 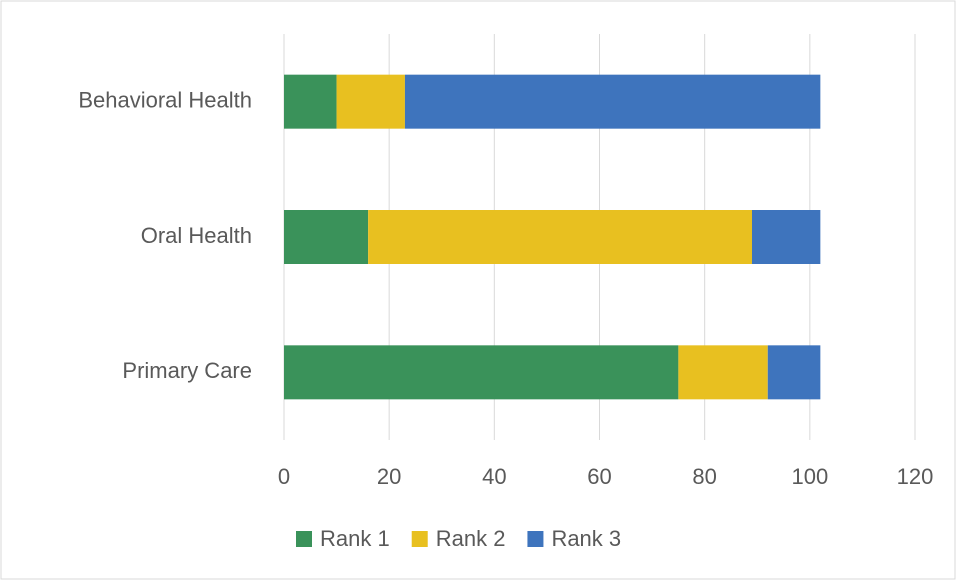 What do you see at coordinates (355, 538) in the screenshot?
I see `legend-label: Rank 1` at bounding box center [355, 538].